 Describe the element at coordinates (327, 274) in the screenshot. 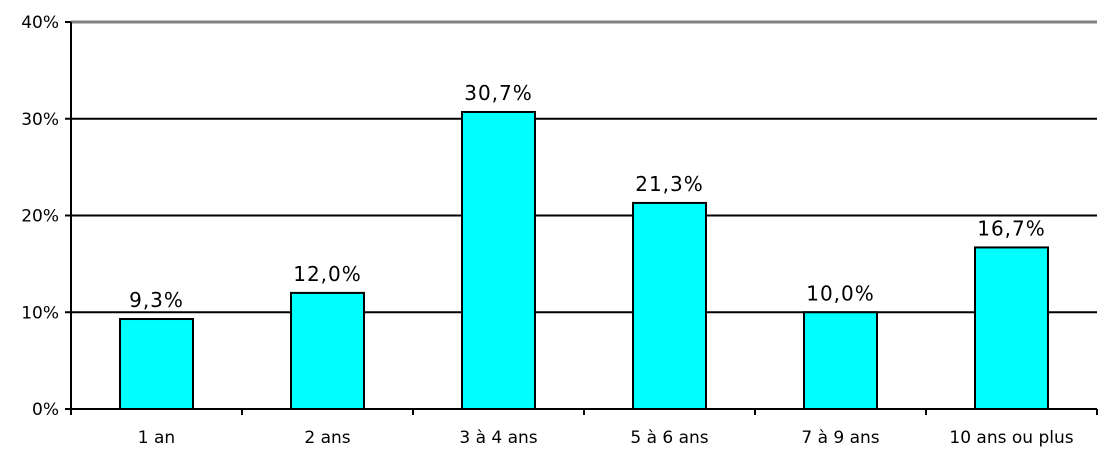

I see `data-label: 12,0%` at that location.